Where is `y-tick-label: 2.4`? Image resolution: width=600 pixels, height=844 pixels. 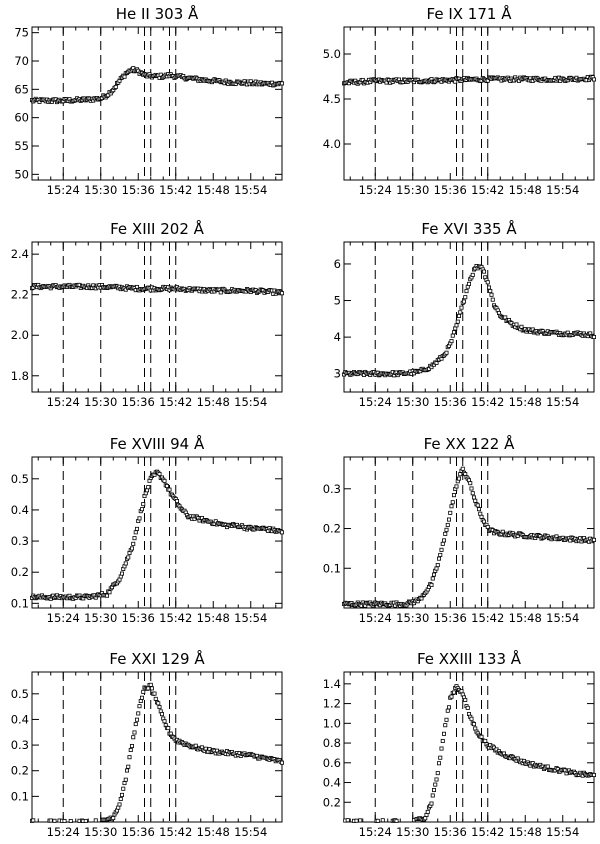 y-tick-label: 2.4 is located at coordinates (20, 254).